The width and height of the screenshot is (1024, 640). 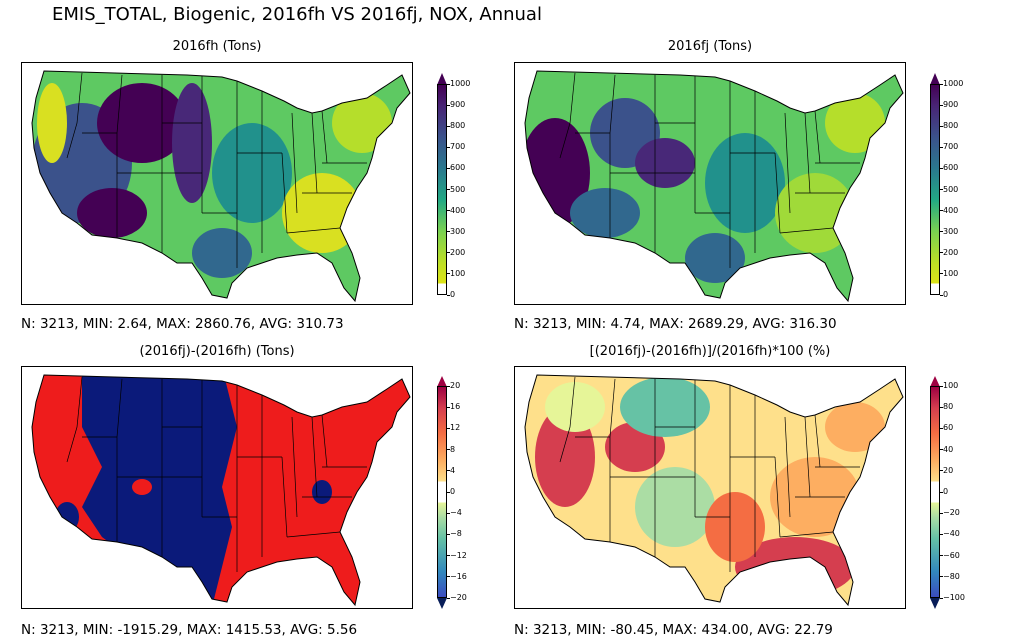 I want to click on colorbar-tick-label: −16, so click(x=457, y=576).